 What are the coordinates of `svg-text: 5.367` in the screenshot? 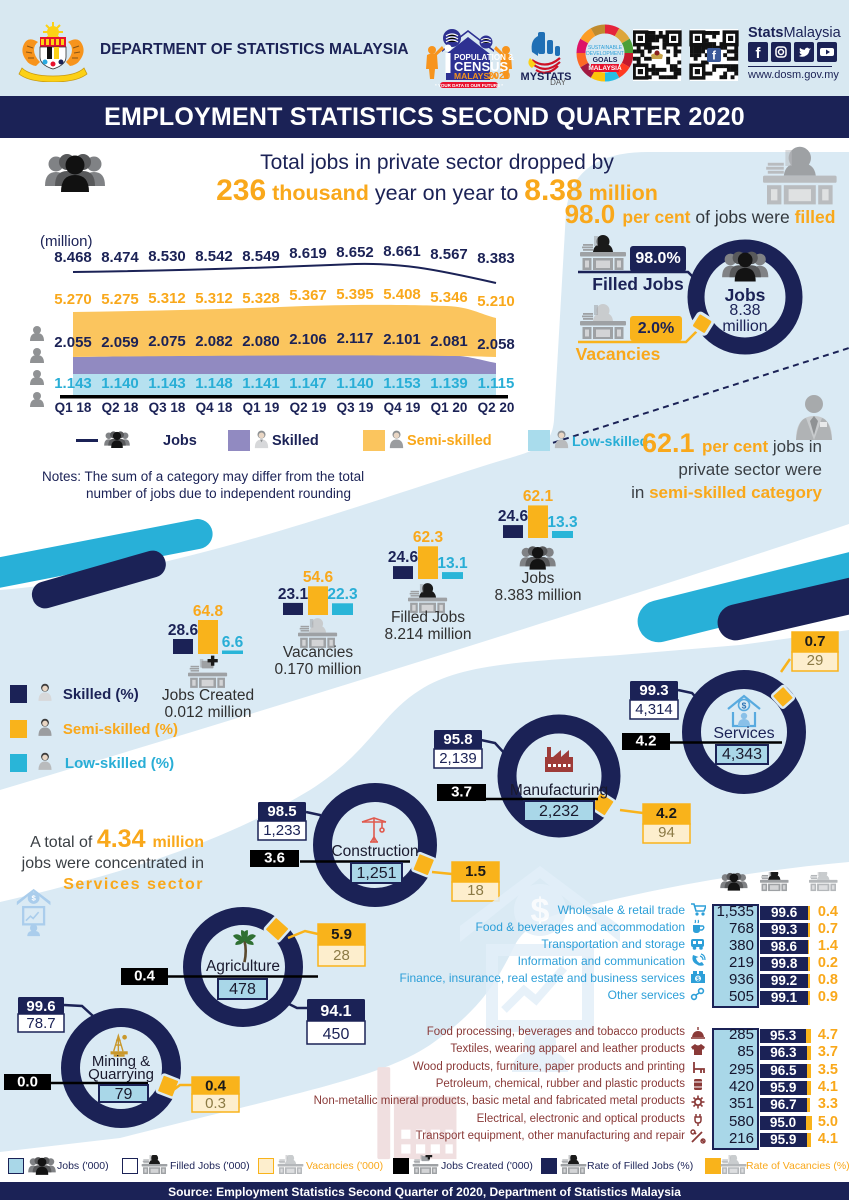 It's located at (308, 295).